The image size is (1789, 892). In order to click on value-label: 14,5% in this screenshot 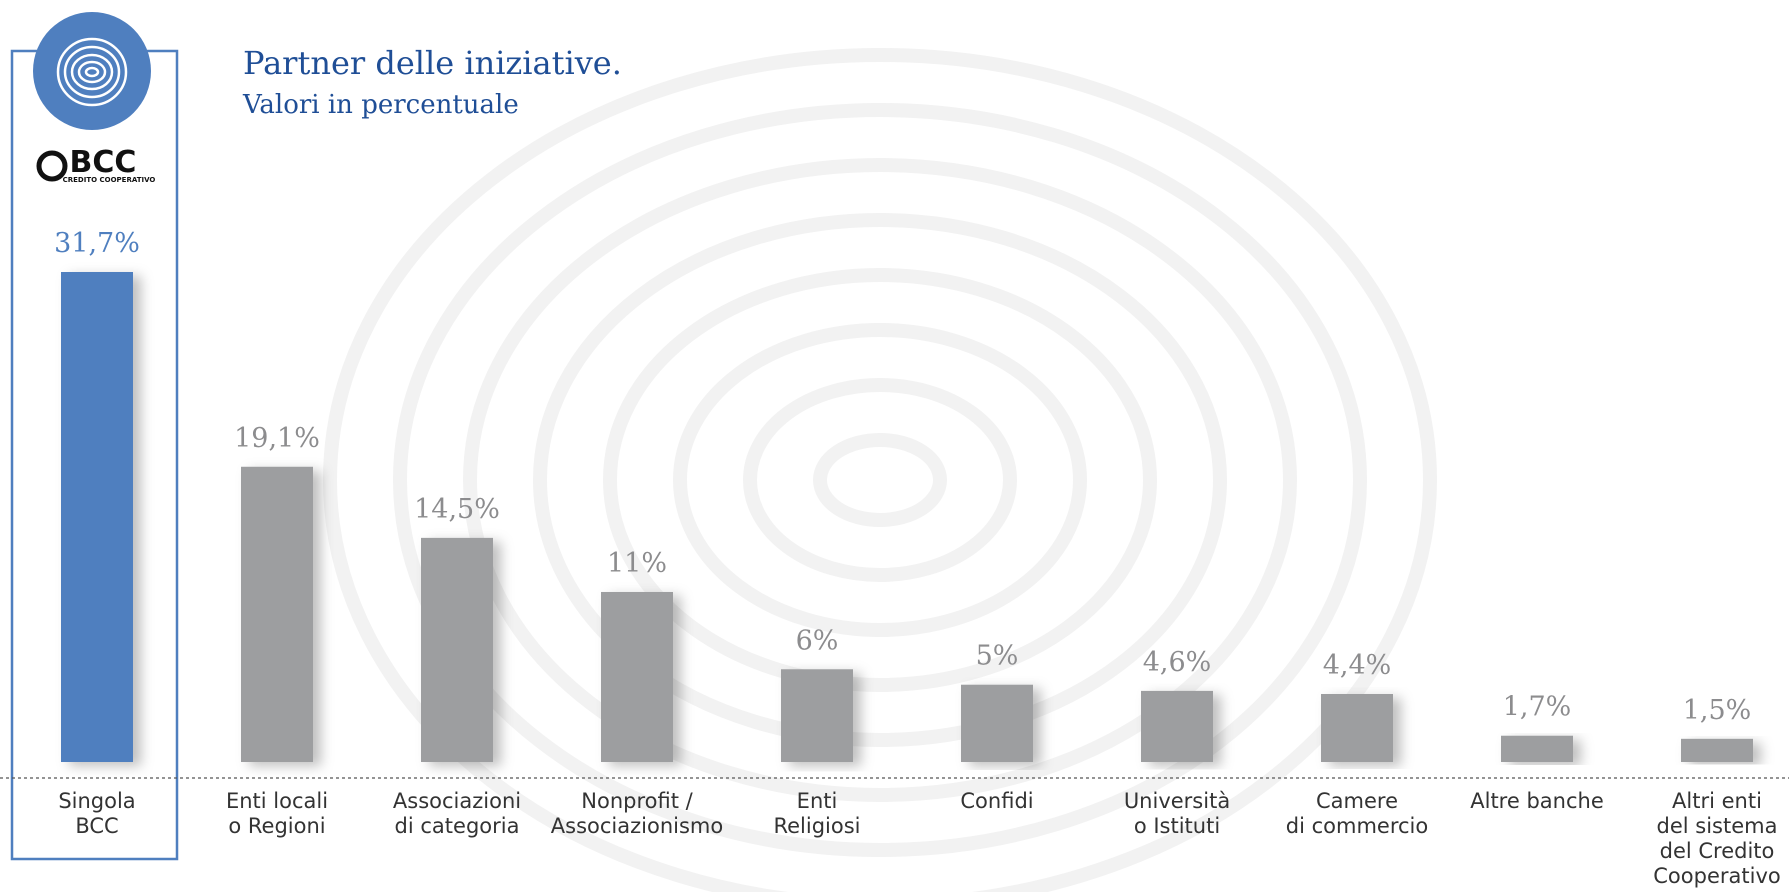, I will do `click(457, 509)`.